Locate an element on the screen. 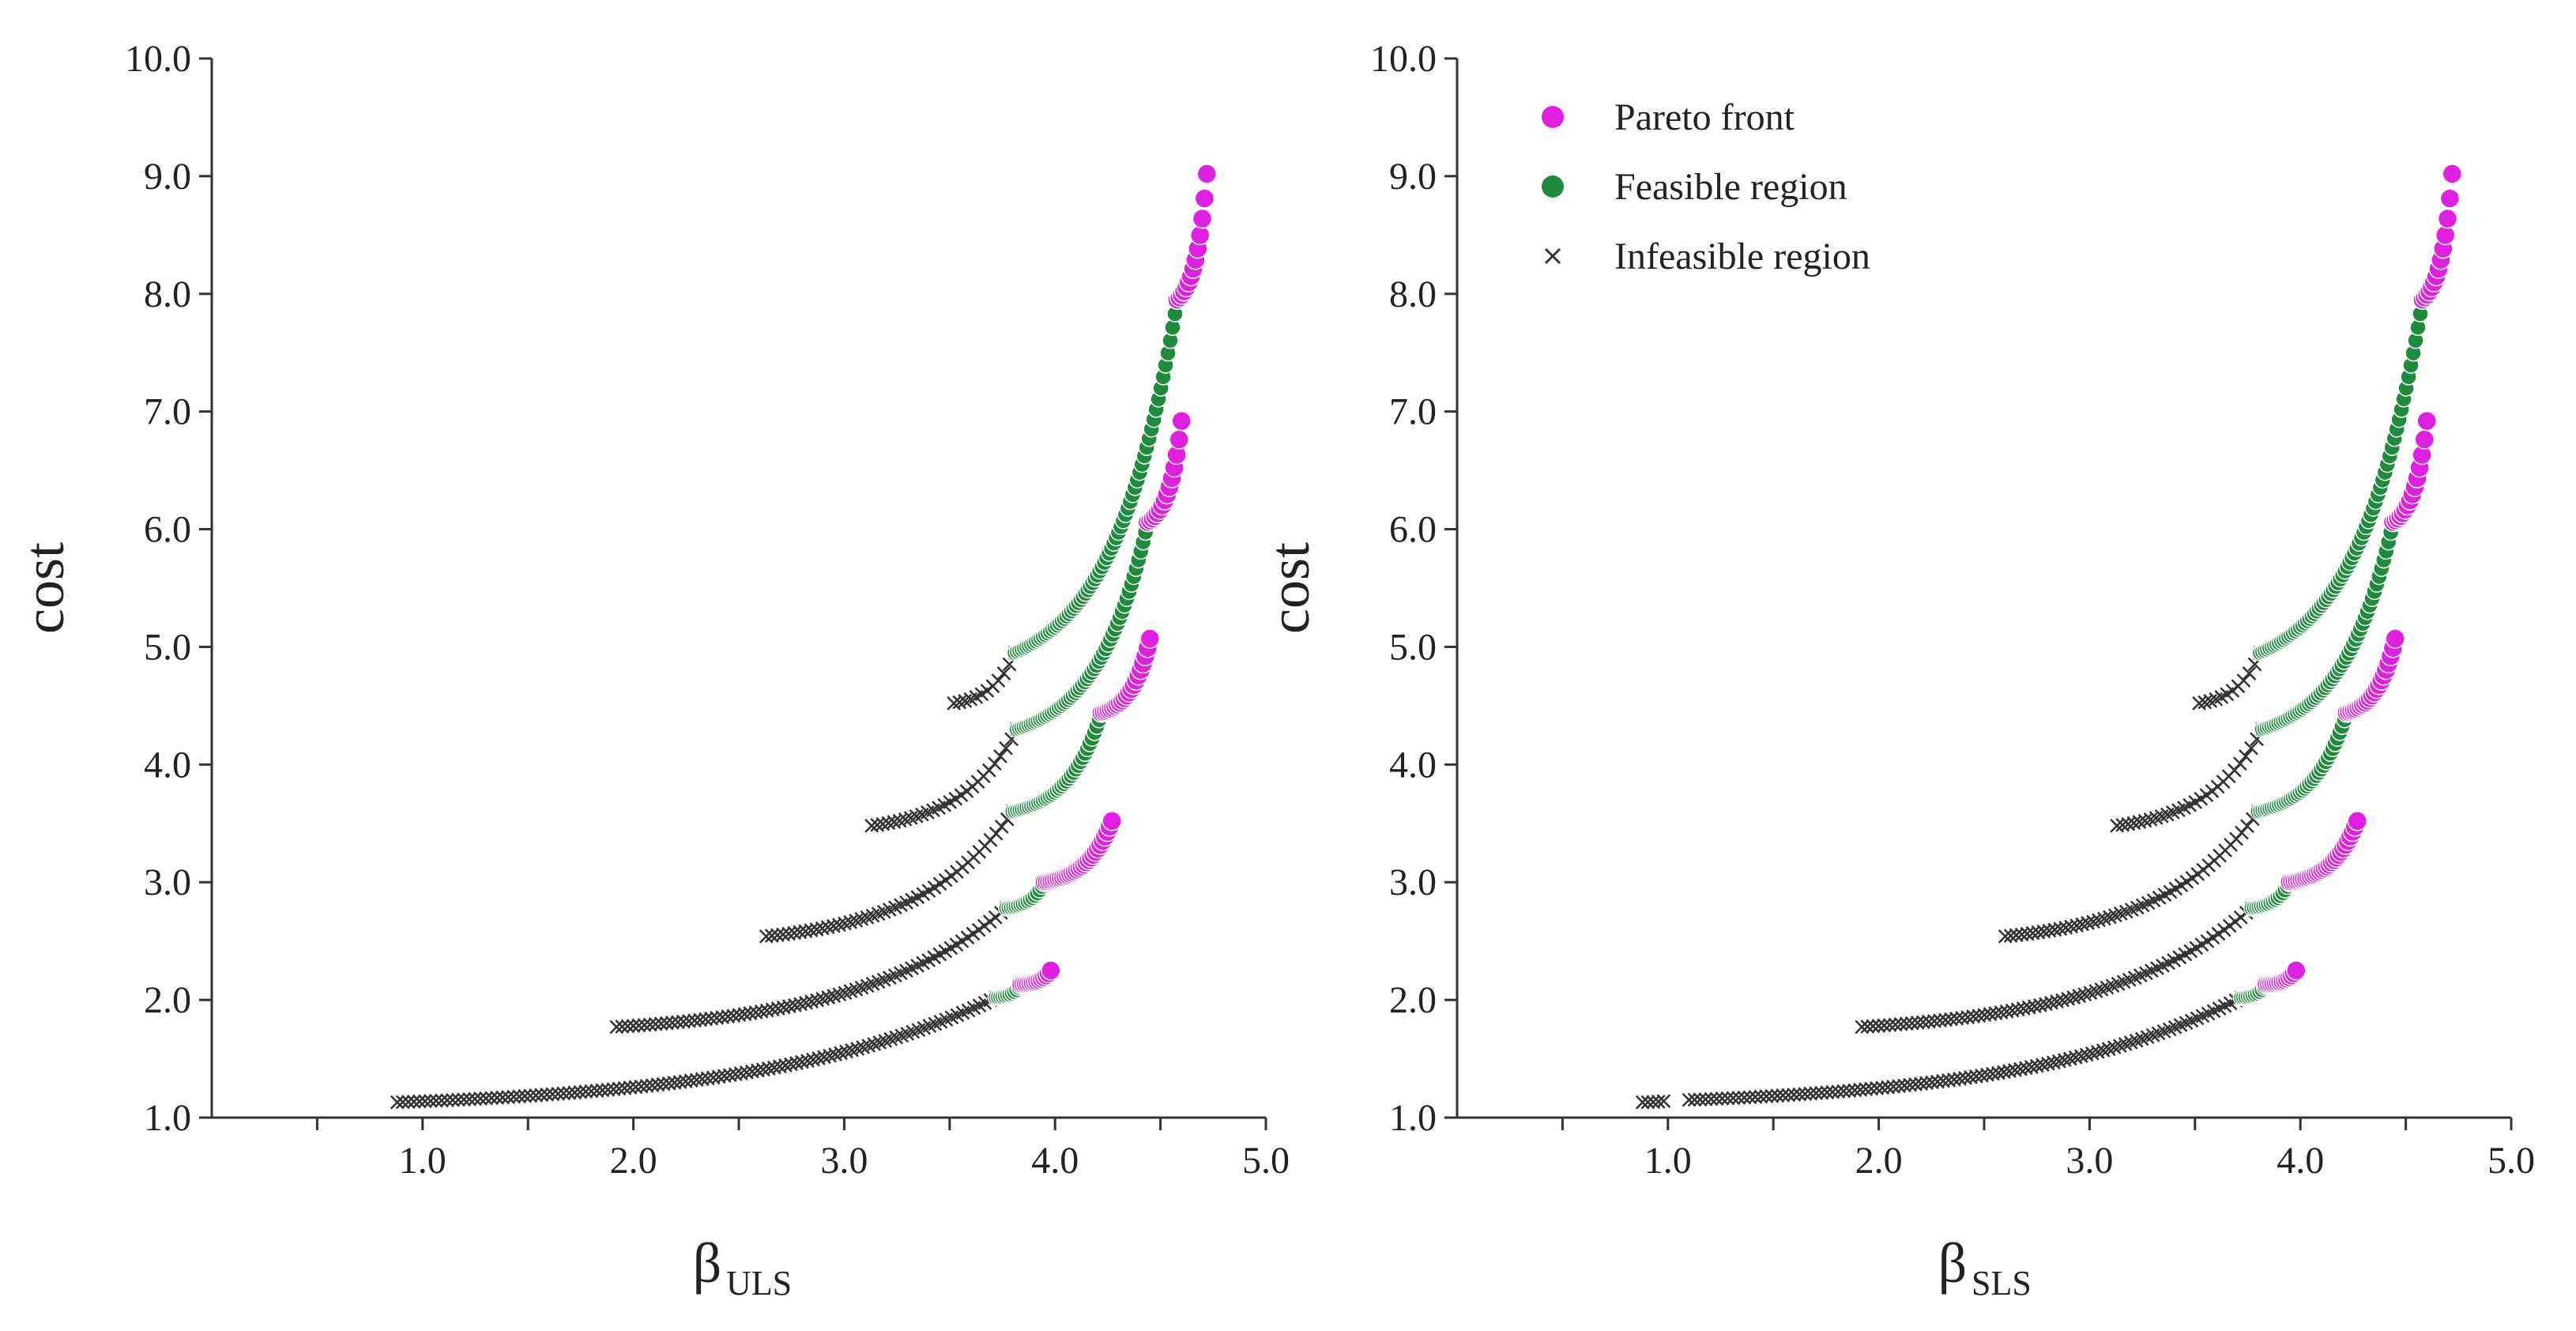 The width and height of the screenshot is (2576, 1331). y-tick-label: 4.0 is located at coordinates (1413, 765).